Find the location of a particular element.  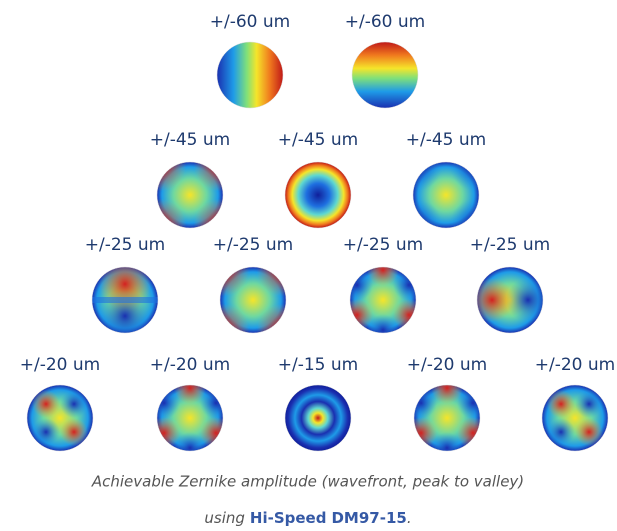

caption-line-2: using Hi-Speed DM97-15. is located at coordinates (307, 518).